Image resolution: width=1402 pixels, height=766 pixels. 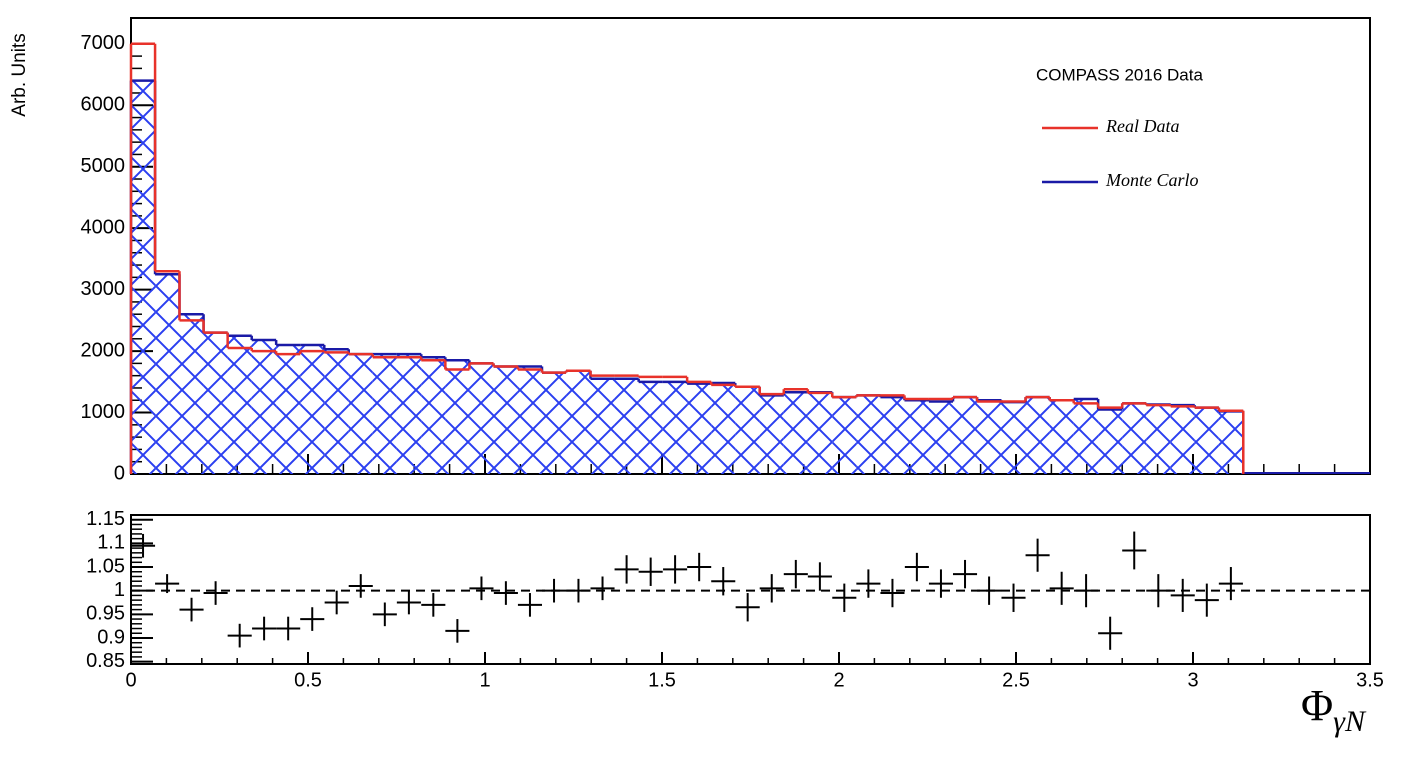 I want to click on y-tick-label: 1.1, so click(x=111, y=543).